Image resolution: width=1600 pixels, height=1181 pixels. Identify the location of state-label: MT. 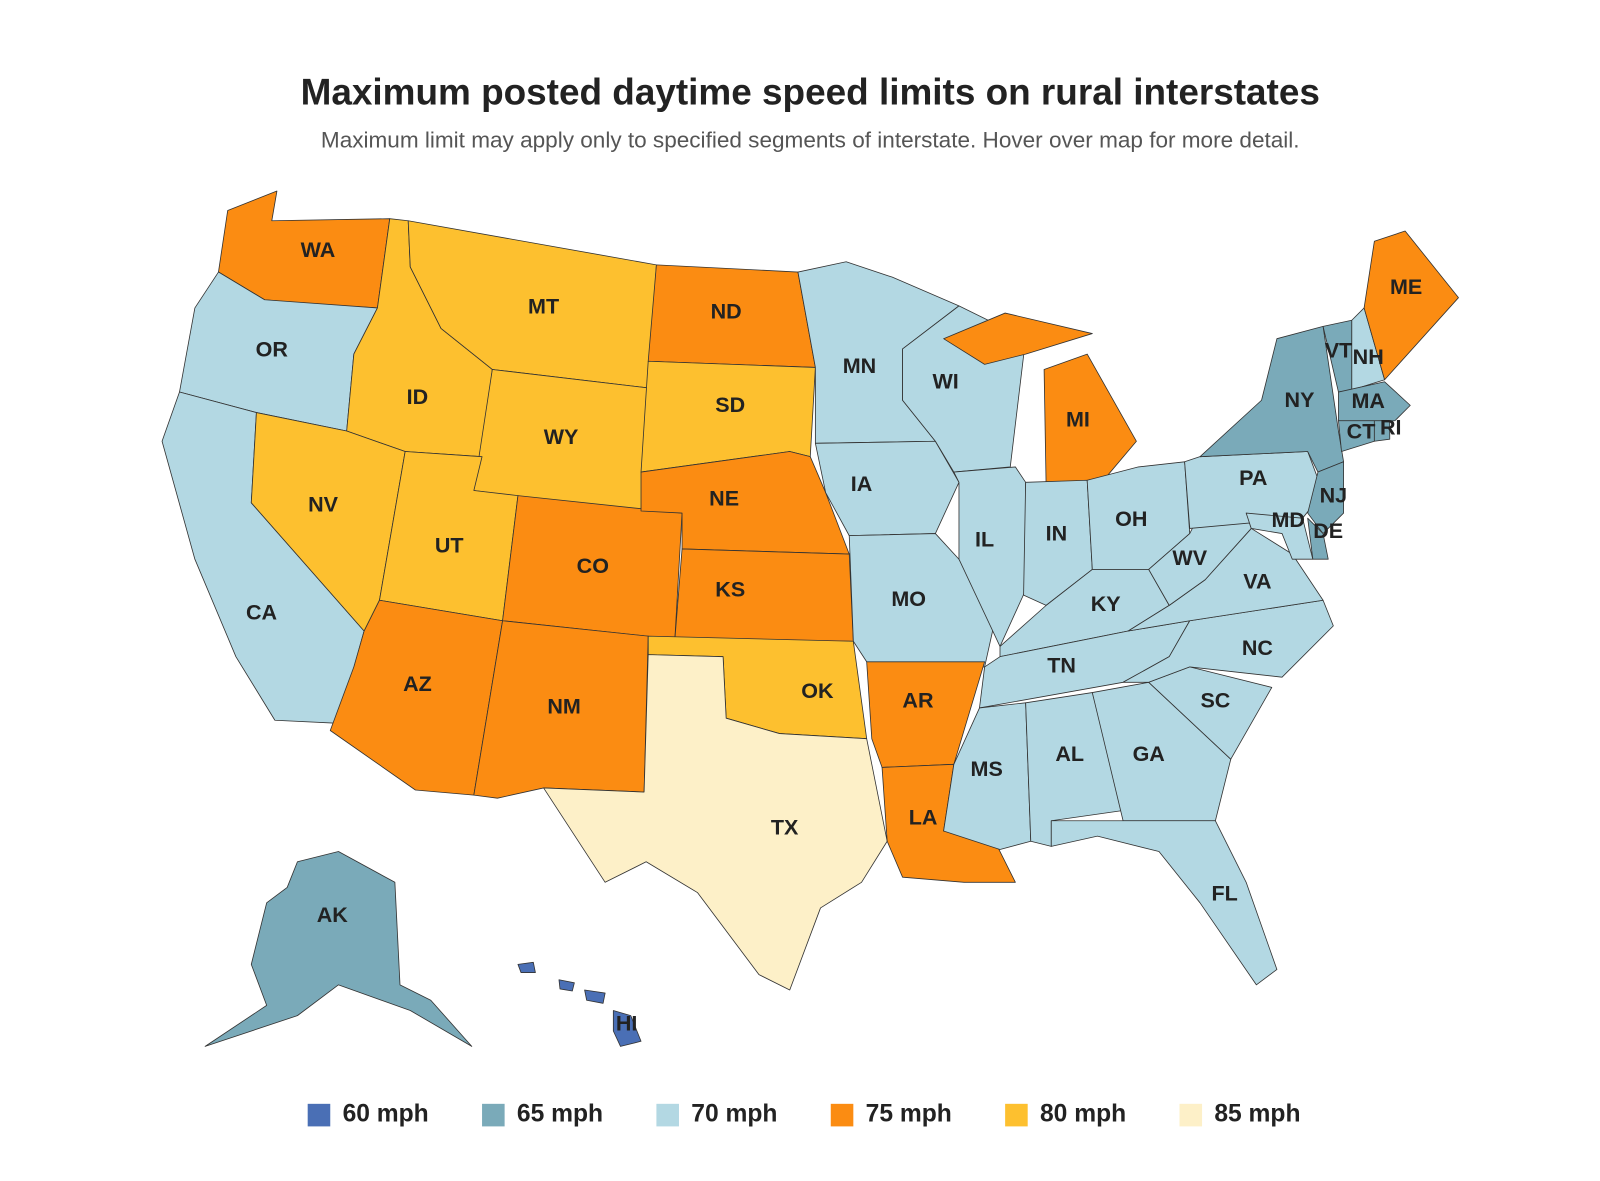
(543, 307).